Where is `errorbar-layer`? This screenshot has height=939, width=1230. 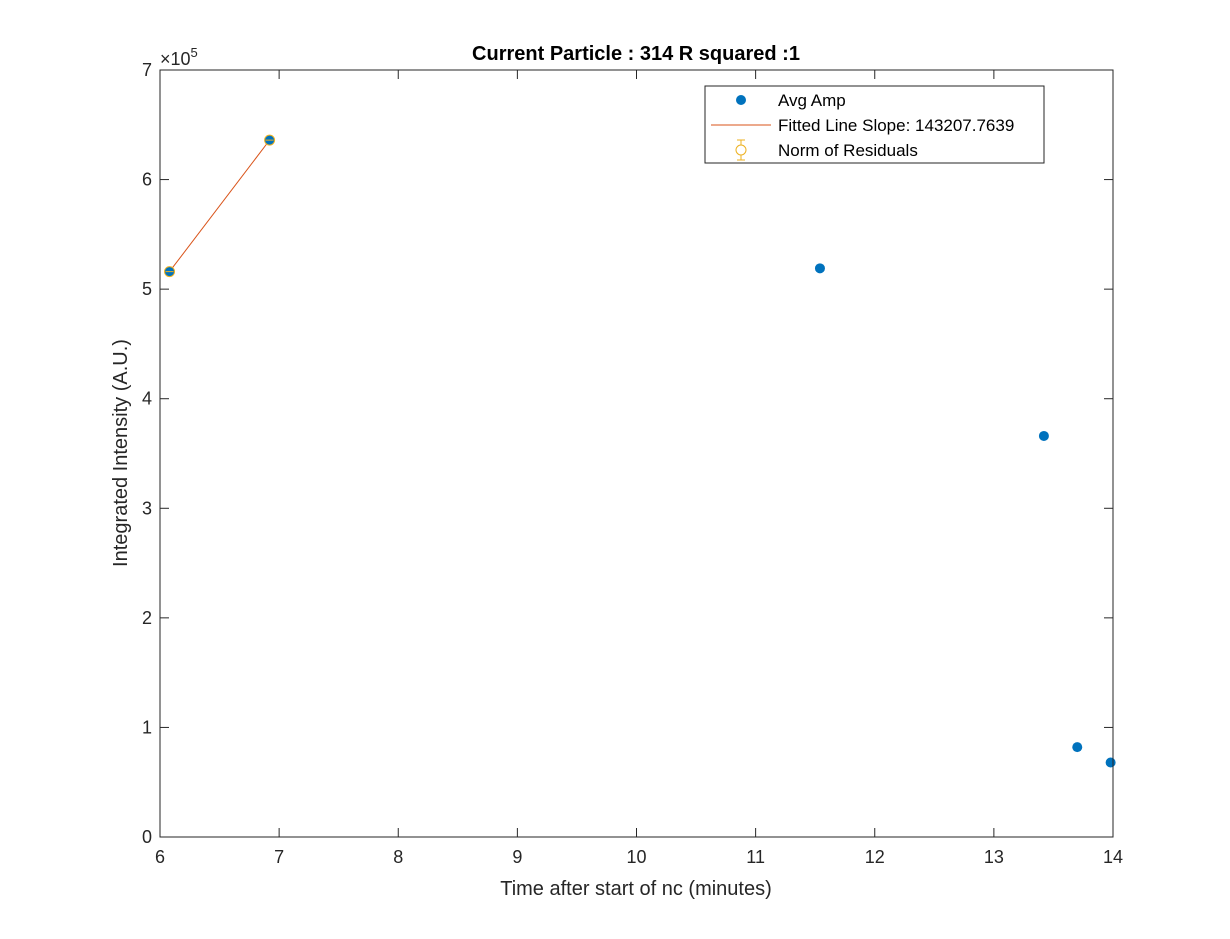 errorbar-layer is located at coordinates (220, 206).